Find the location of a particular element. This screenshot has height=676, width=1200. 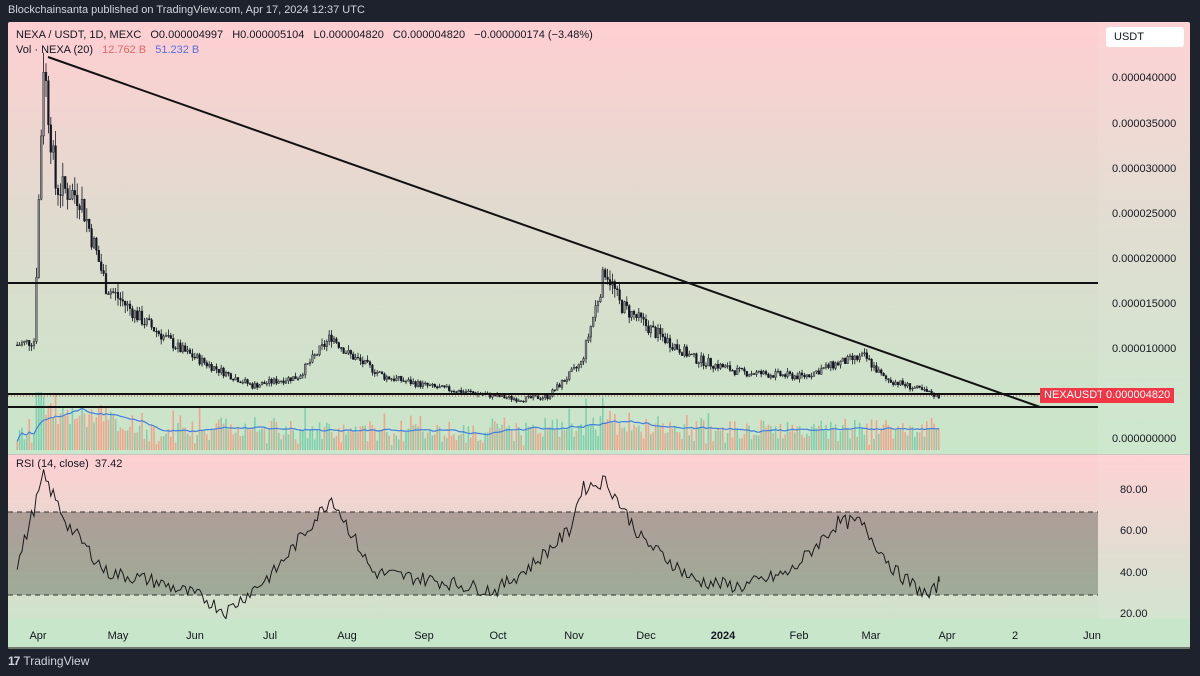

time-tick: Oct is located at coordinates (498, 636).